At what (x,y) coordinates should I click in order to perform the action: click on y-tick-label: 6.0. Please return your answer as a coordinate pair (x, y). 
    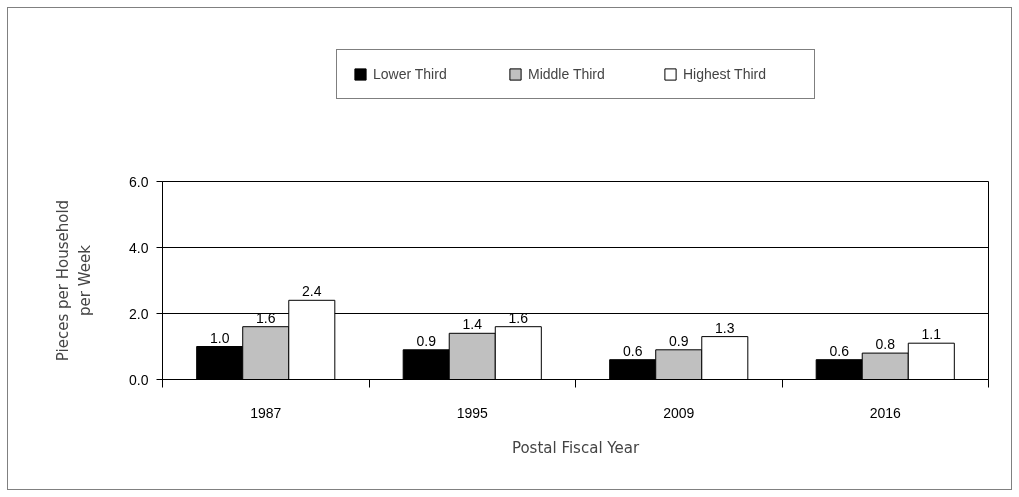
    Looking at the image, I should click on (139, 181).